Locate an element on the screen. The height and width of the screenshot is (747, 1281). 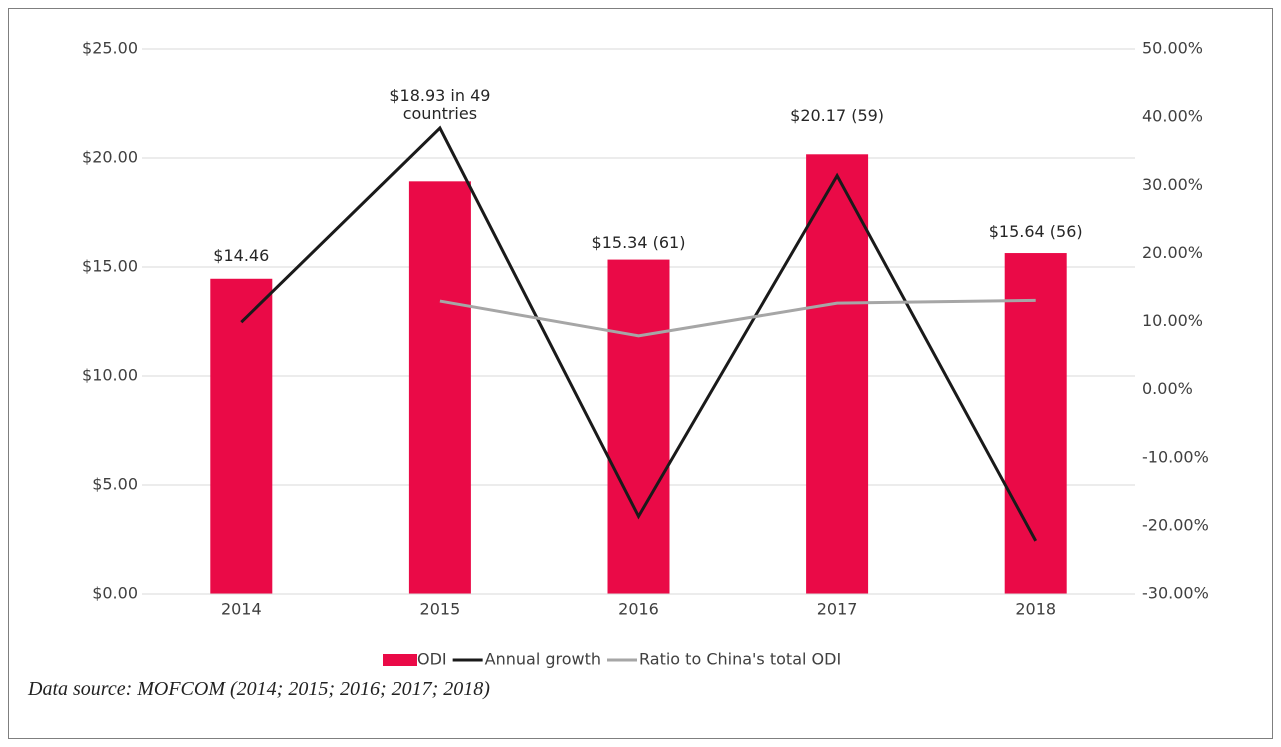
legend-label: Annual growth is located at coordinates (543, 659).